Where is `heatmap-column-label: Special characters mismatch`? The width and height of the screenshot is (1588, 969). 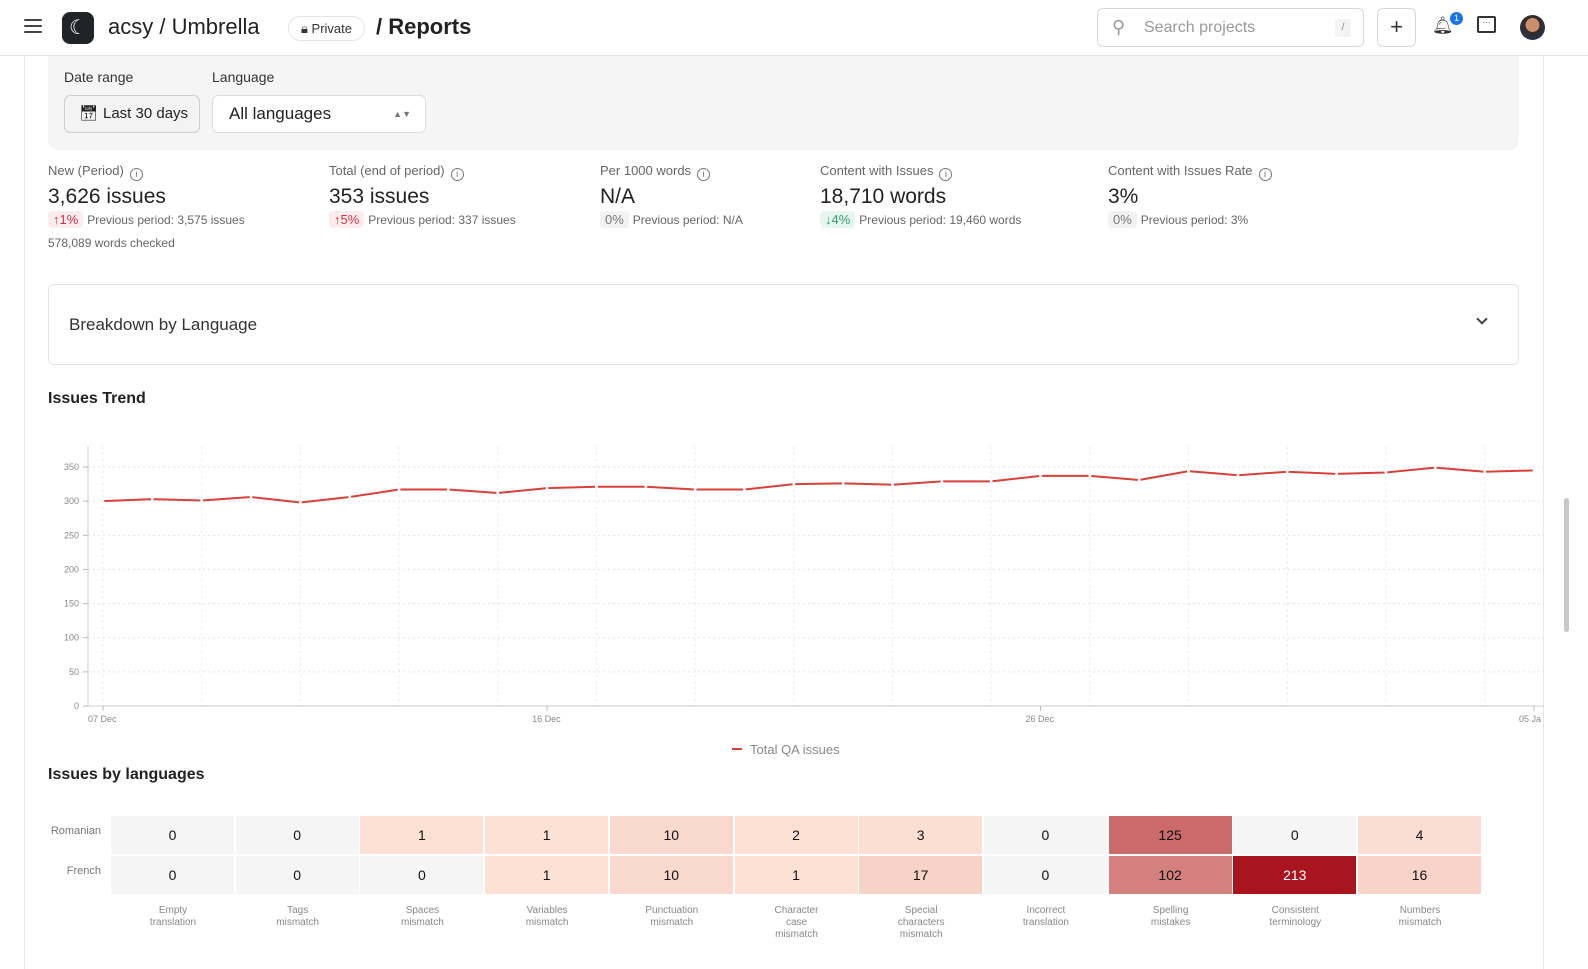 heatmap-column-label: Special characters mismatch is located at coordinates (921, 922).